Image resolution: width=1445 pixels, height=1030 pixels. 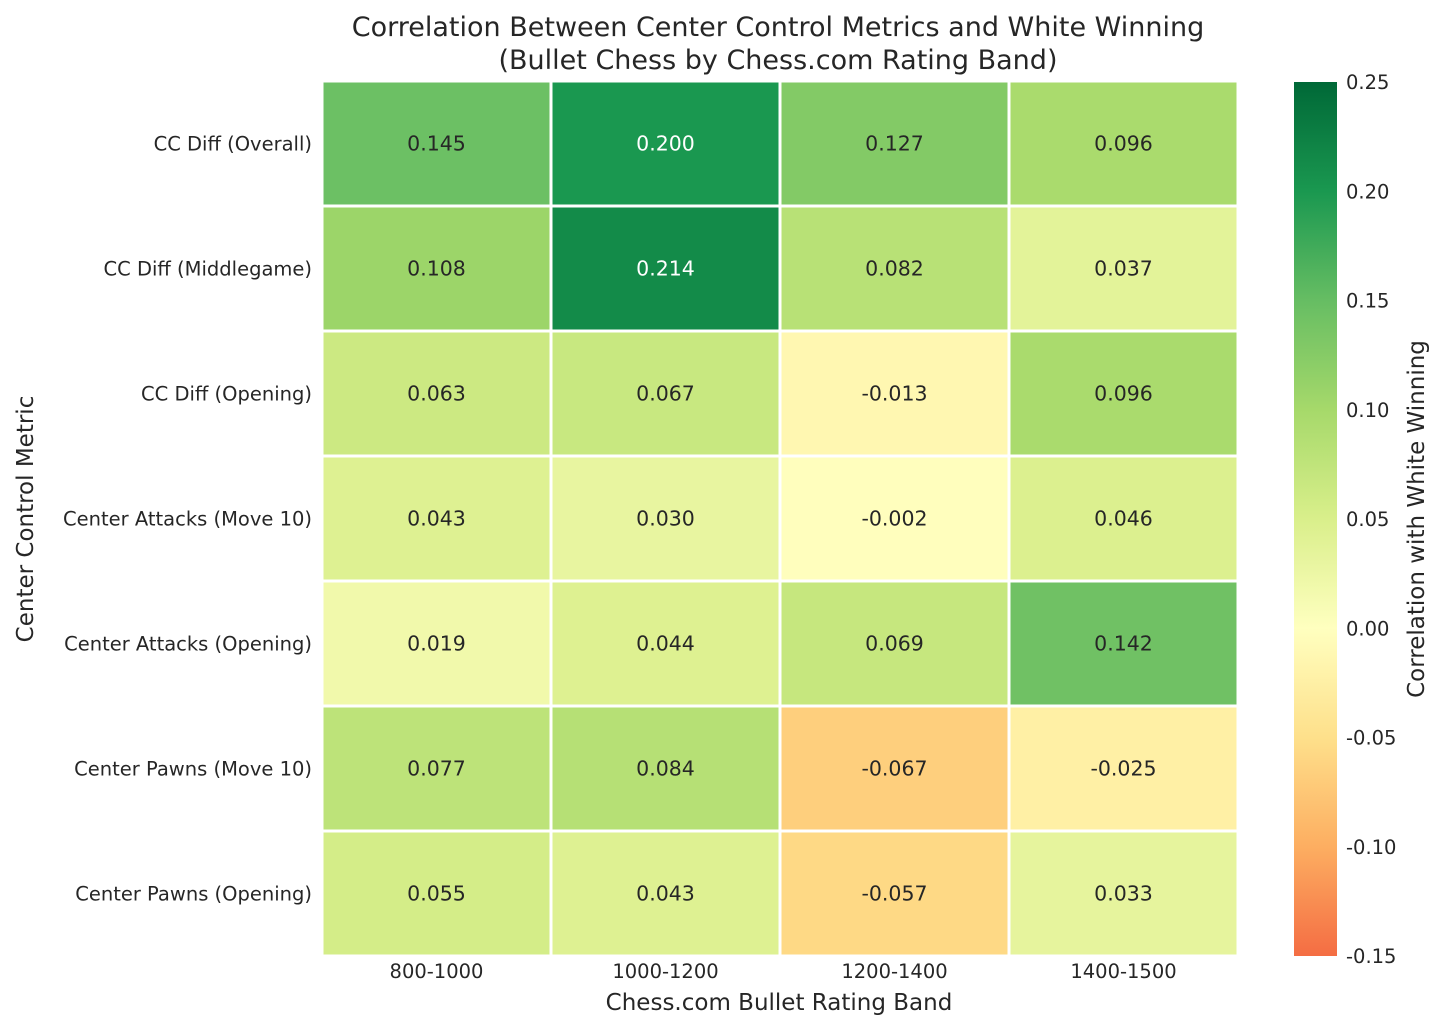 I want to click on cell-value-label: 0.127, so click(x=894, y=144).